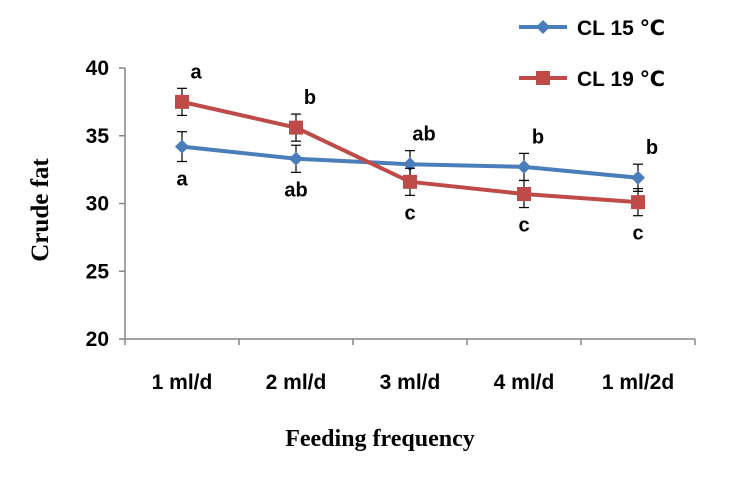  I want to click on legend-label: CL 19 ℃, so click(621, 79).